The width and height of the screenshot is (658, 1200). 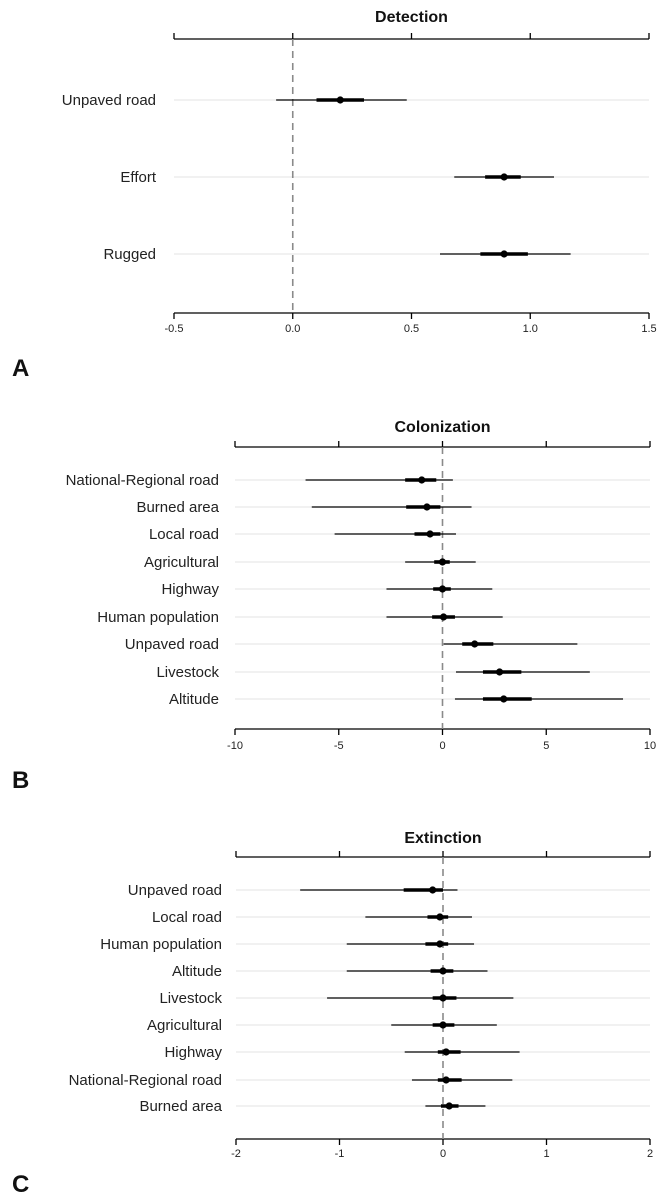 What do you see at coordinates (292, 329) in the screenshot?
I see `x-tick-label: 0.0` at bounding box center [292, 329].